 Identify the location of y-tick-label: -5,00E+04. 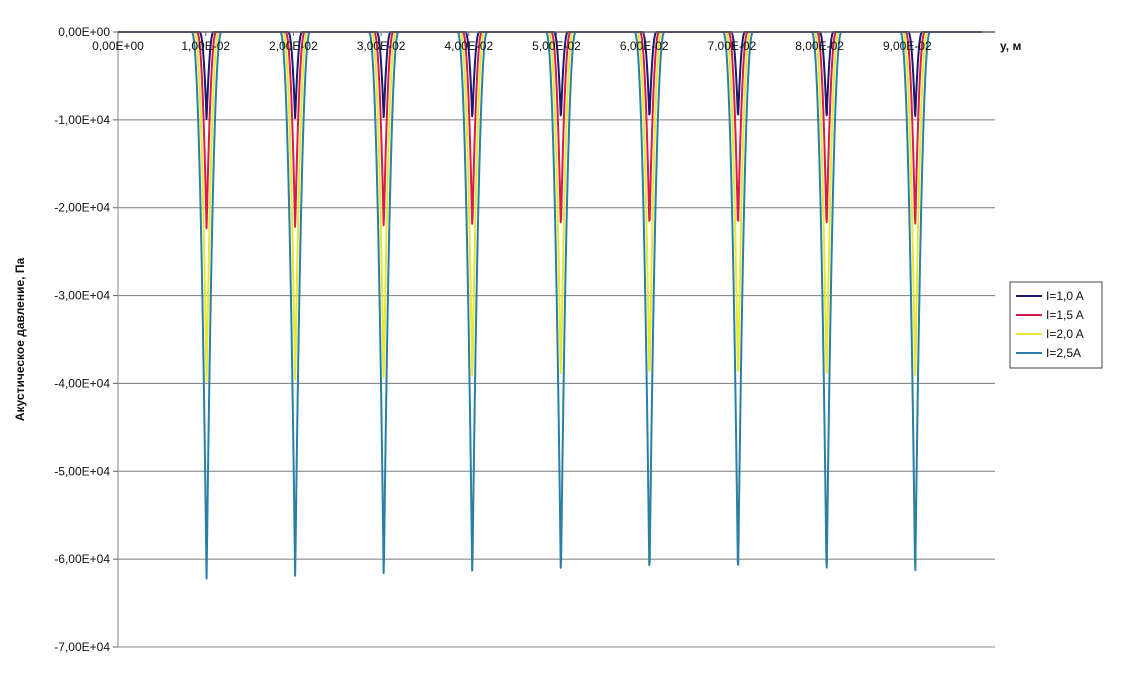
(82, 471).